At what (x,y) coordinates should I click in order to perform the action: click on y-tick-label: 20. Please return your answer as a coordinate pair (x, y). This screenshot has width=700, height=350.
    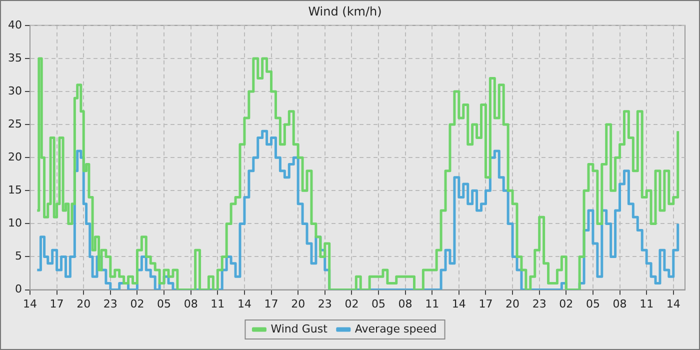
    Looking at the image, I should click on (15, 157).